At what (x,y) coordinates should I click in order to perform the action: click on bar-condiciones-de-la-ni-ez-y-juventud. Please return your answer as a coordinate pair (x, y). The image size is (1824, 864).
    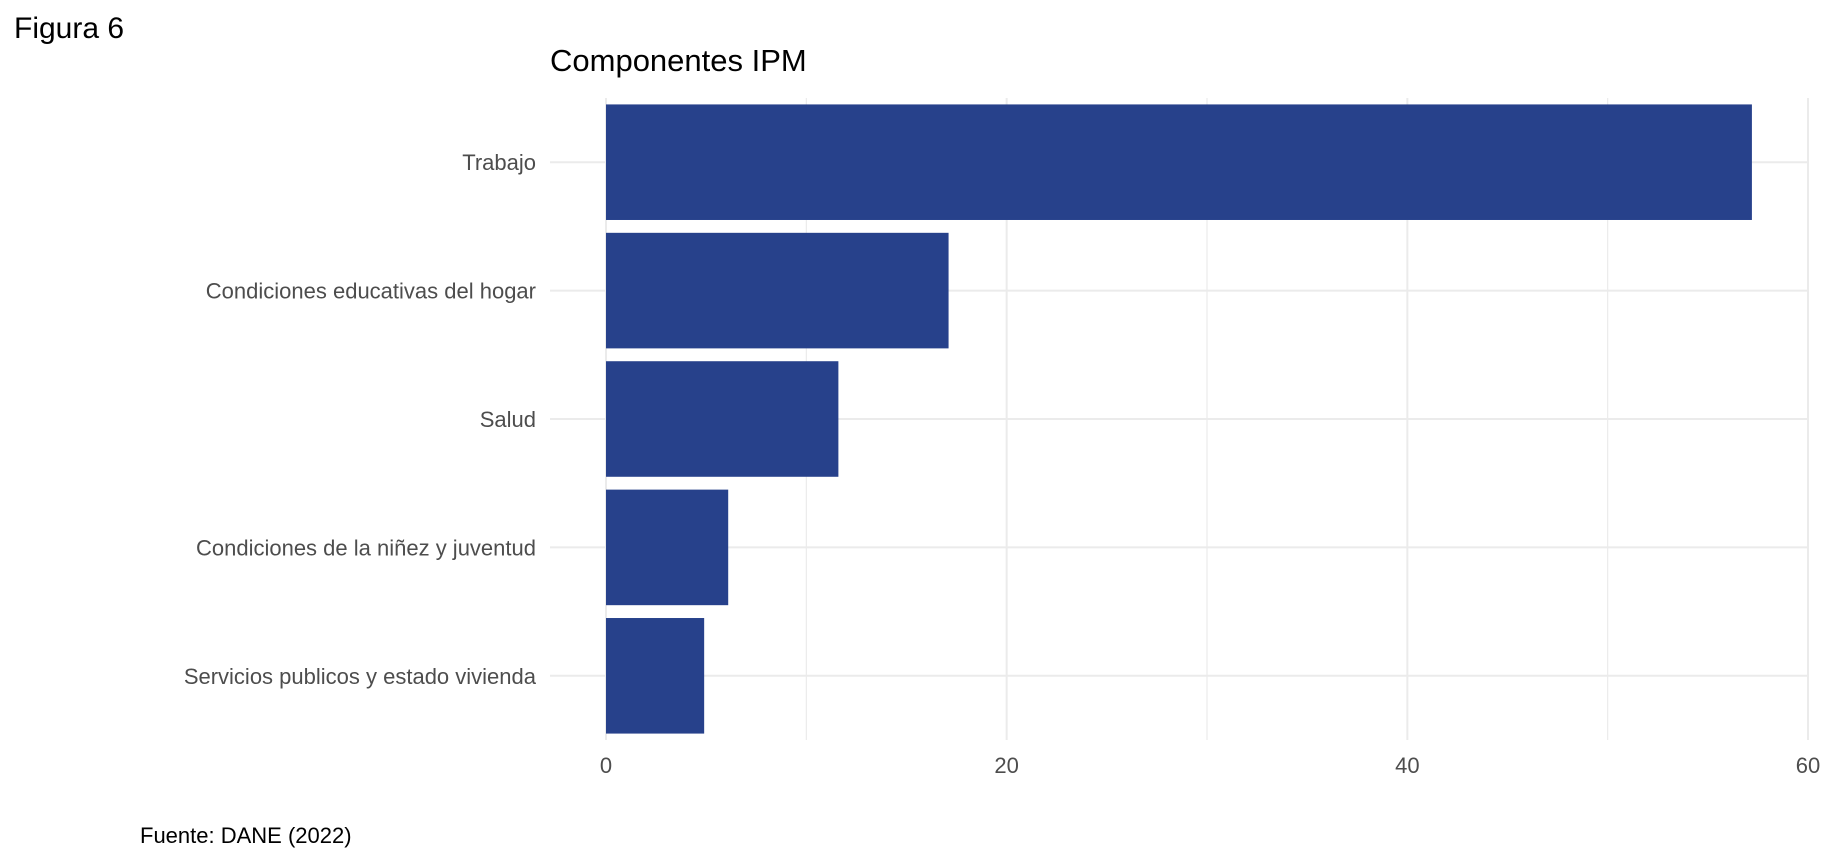
    Looking at the image, I should click on (667, 547).